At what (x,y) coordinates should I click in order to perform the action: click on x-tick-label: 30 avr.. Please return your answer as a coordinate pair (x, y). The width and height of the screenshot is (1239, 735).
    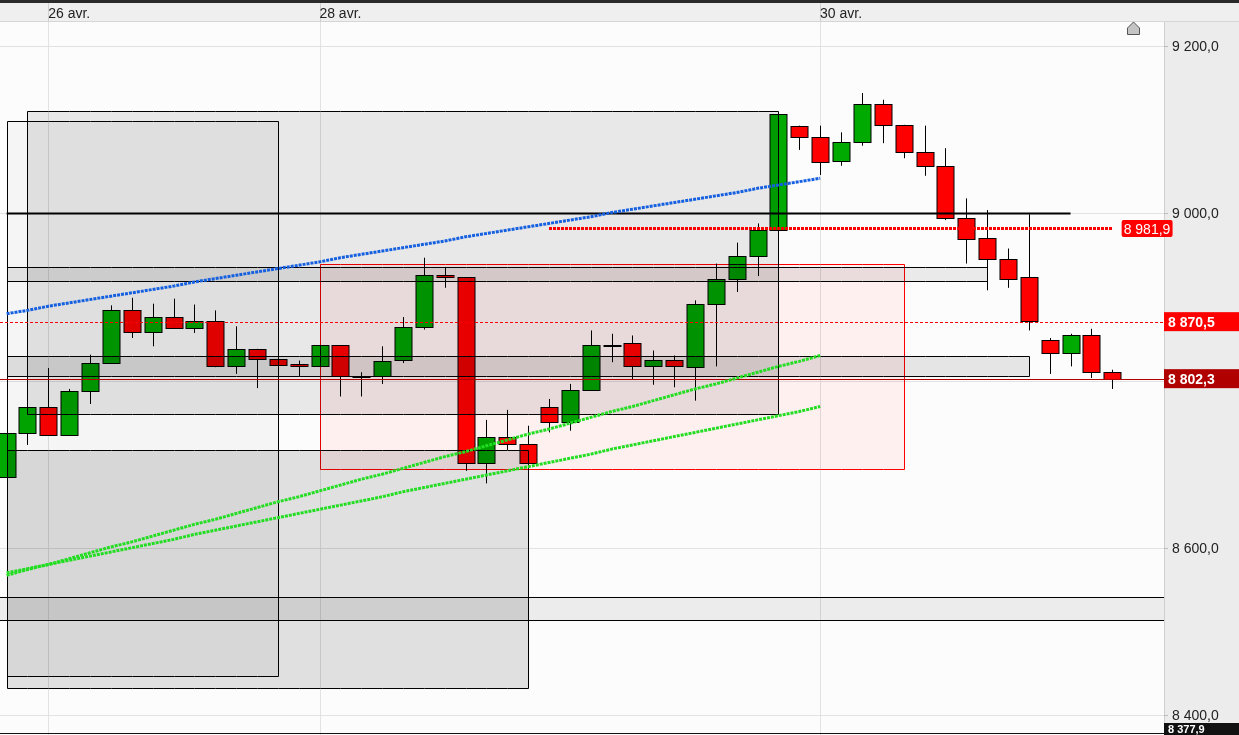
    Looking at the image, I should click on (841, 13).